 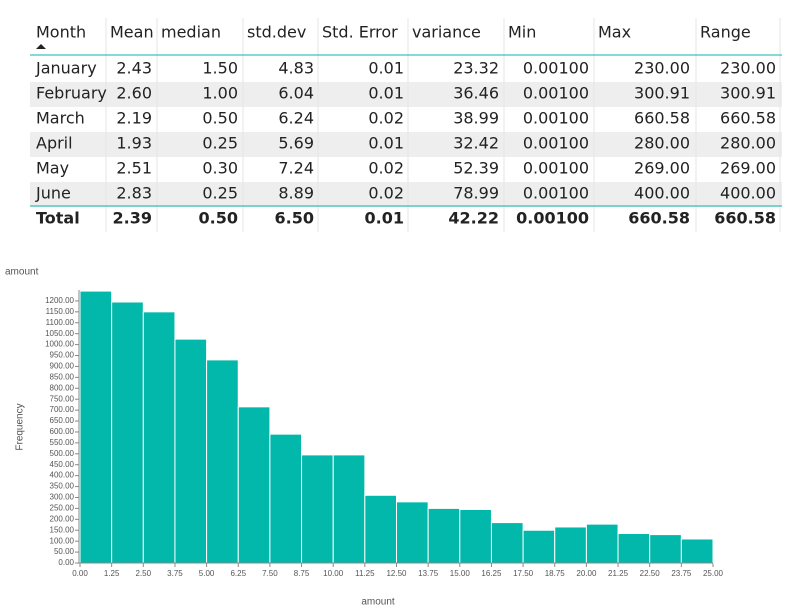 What do you see at coordinates (62, 453) in the screenshot?
I see `y-tick-label: 500.00` at bounding box center [62, 453].